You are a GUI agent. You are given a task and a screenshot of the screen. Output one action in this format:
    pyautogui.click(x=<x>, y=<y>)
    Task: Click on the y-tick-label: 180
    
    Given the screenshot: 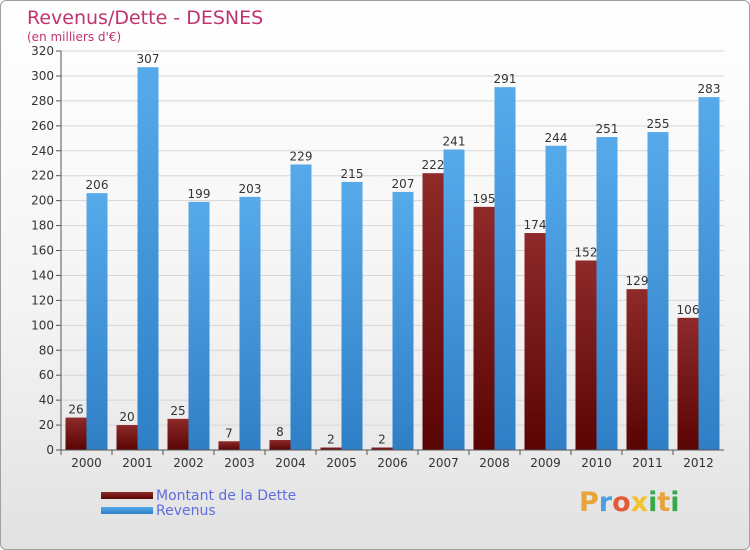 What is the action you would take?
    pyautogui.click(x=42, y=226)
    